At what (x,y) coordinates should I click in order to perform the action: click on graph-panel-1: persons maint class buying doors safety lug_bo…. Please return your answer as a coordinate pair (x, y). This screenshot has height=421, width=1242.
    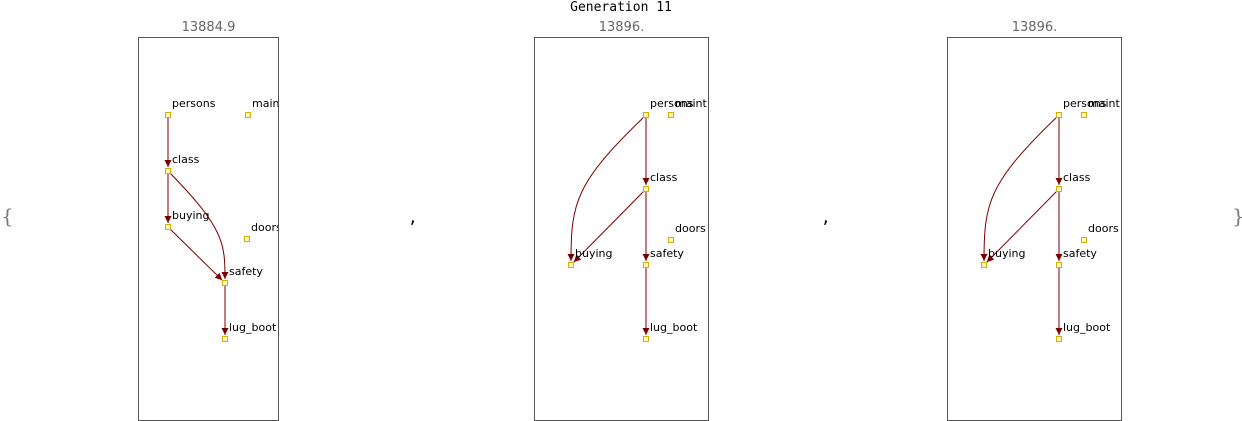
    Looking at the image, I should click on (208, 229).